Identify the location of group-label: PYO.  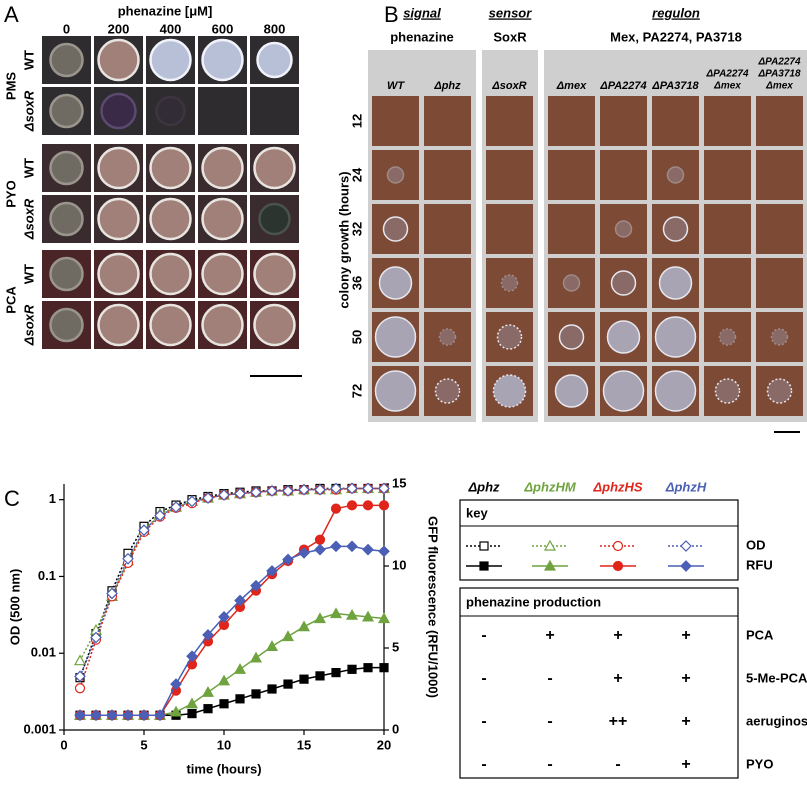
(10, 193).